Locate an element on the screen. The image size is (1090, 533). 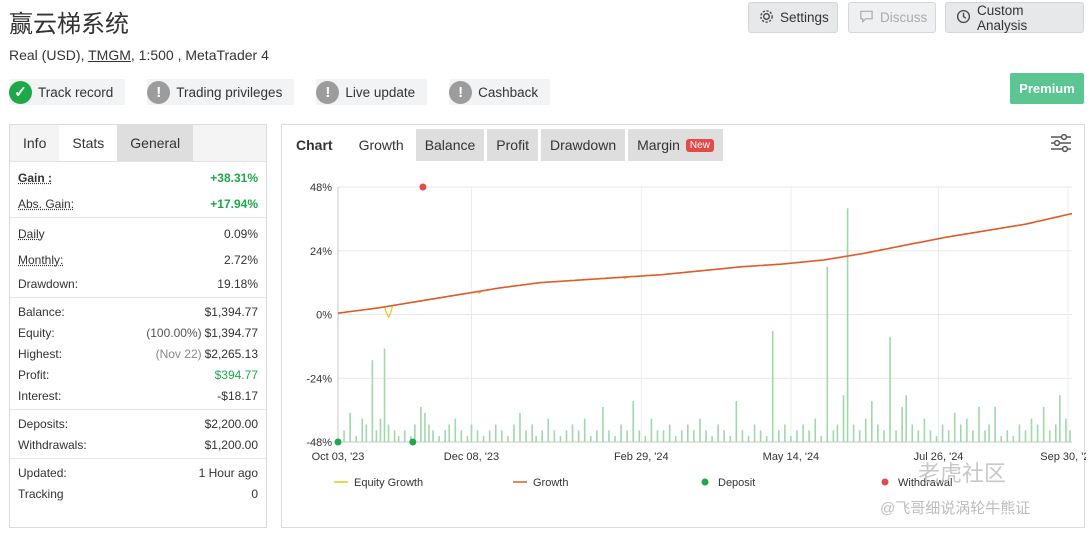
stats-tabs: Info Stats General is located at coordinates (138, 143).